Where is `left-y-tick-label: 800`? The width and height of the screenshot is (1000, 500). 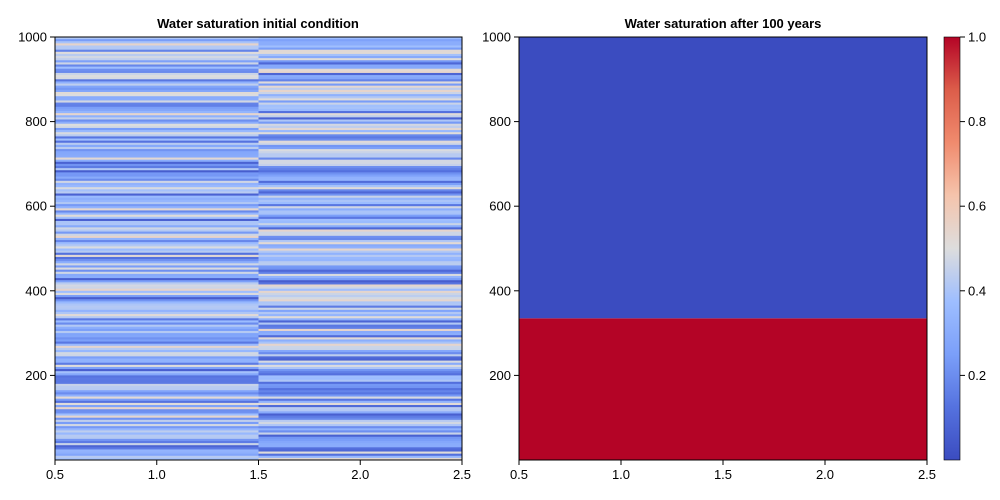
left-y-tick-label: 800 is located at coordinates (36, 121).